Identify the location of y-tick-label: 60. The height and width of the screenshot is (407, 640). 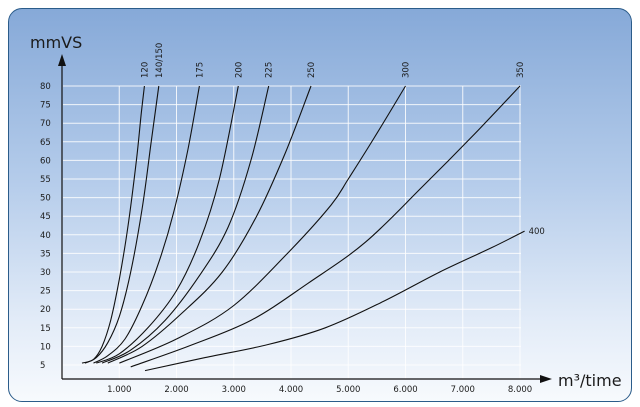
(45, 161).